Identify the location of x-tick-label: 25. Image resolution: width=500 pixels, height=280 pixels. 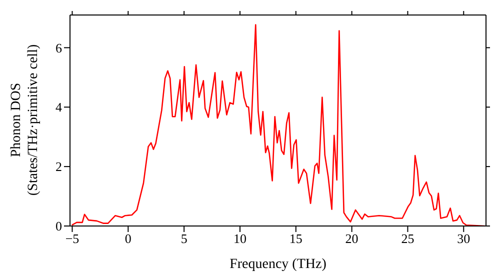
(407, 238).